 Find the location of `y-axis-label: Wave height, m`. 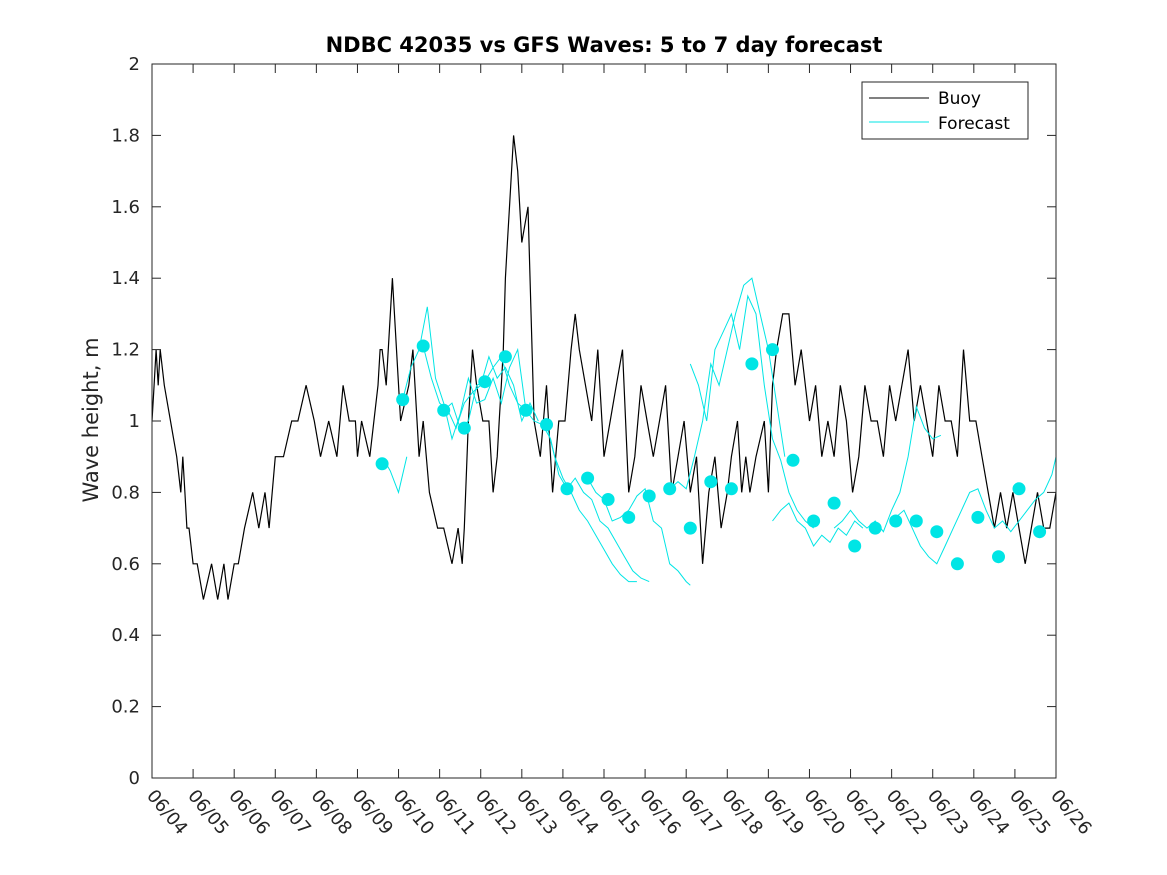

y-axis-label: Wave height, m is located at coordinates (91, 419).